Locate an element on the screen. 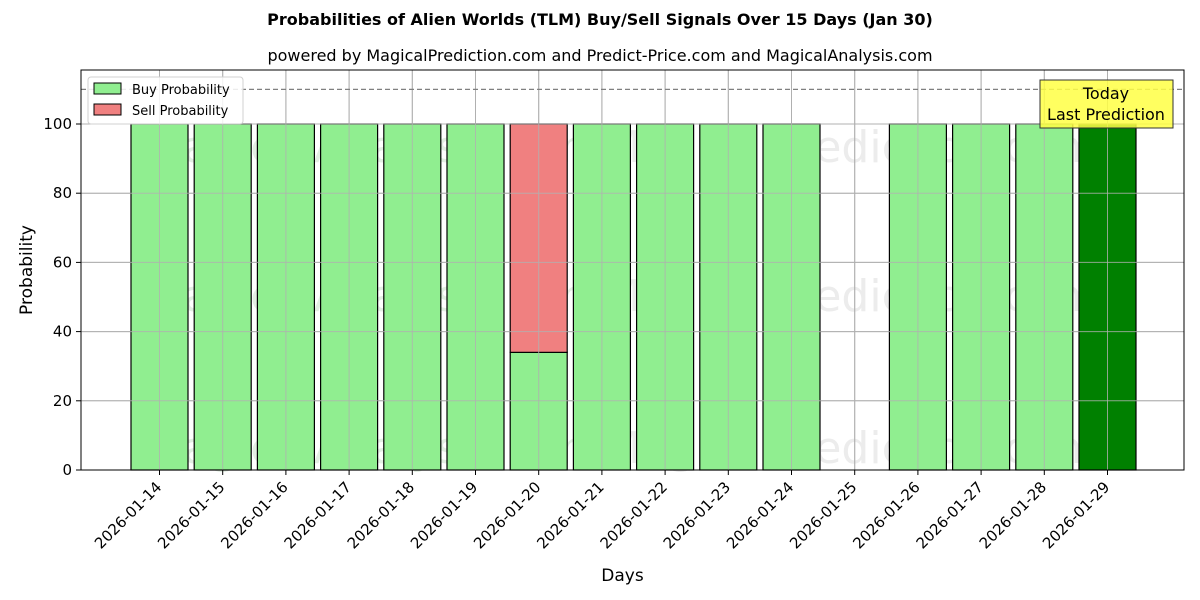 This screenshot has width=1200, height=600. x-tick-label: 2026-01-24 is located at coordinates (760, 515).